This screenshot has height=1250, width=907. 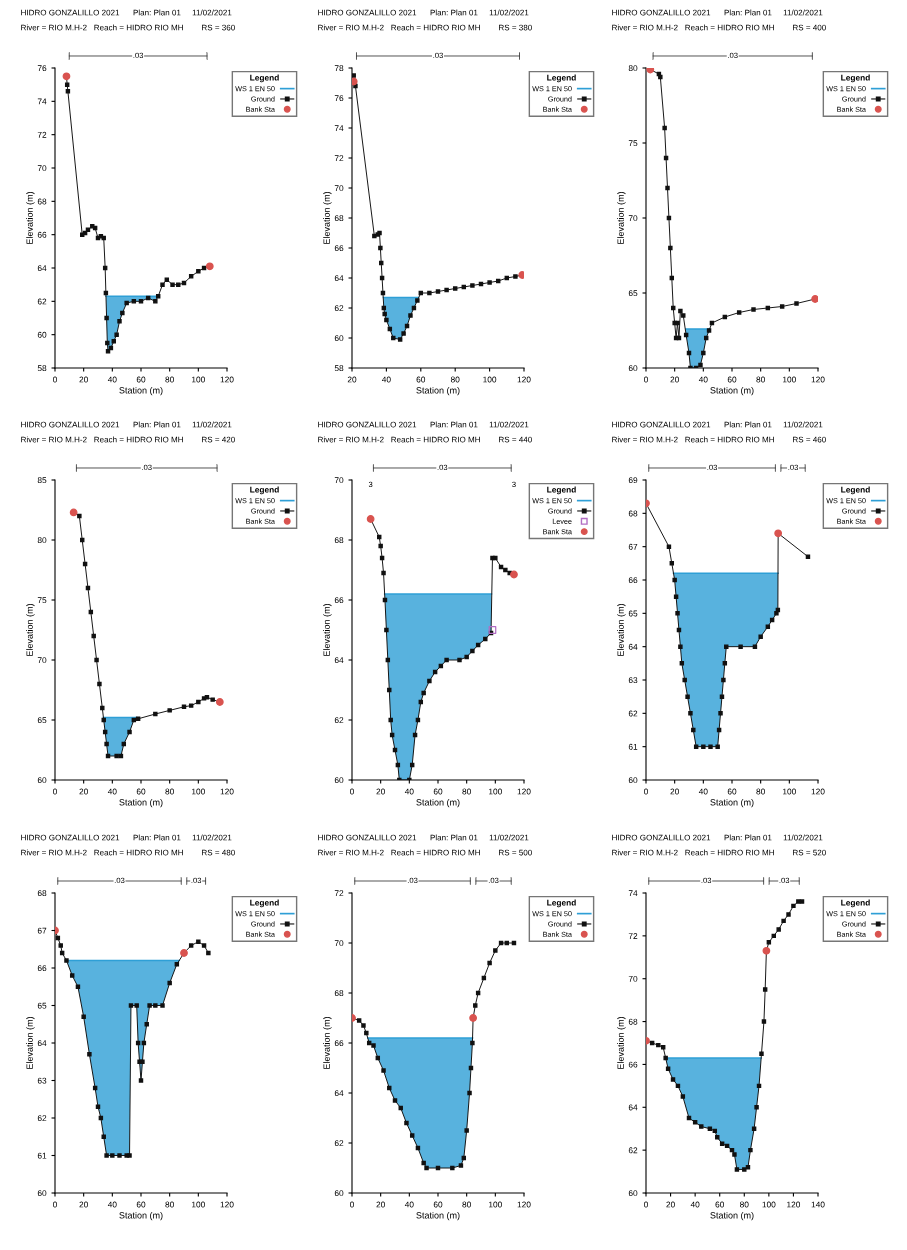 What do you see at coordinates (425, 27) in the screenshot?
I see `chart-subtitle: River = RIO M.H-2 Reach = HIDRO RIO MH RS = 380` at bounding box center [425, 27].